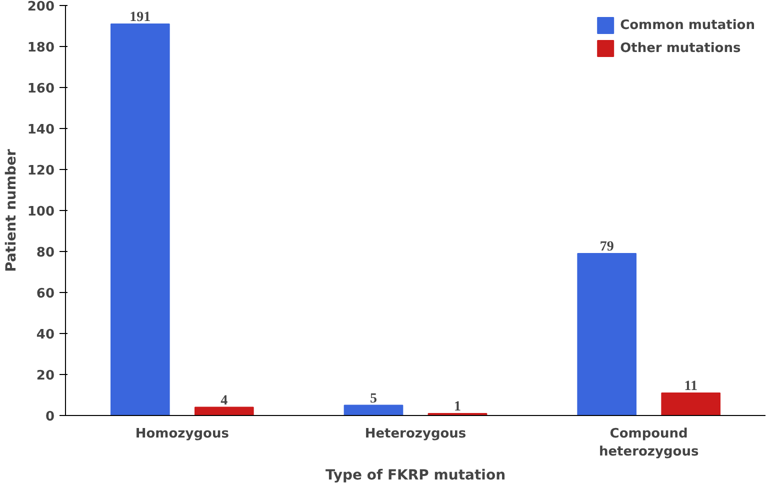 The height and width of the screenshot is (491, 775). I want to click on x-axis-title: Type of FKRP mutation, so click(415, 476).